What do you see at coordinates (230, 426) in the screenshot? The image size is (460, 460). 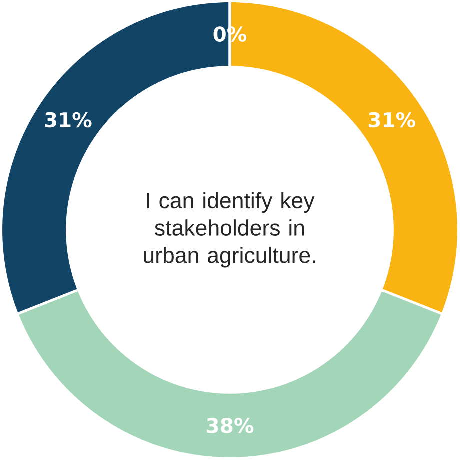 I see `data-label: 38%` at bounding box center [230, 426].